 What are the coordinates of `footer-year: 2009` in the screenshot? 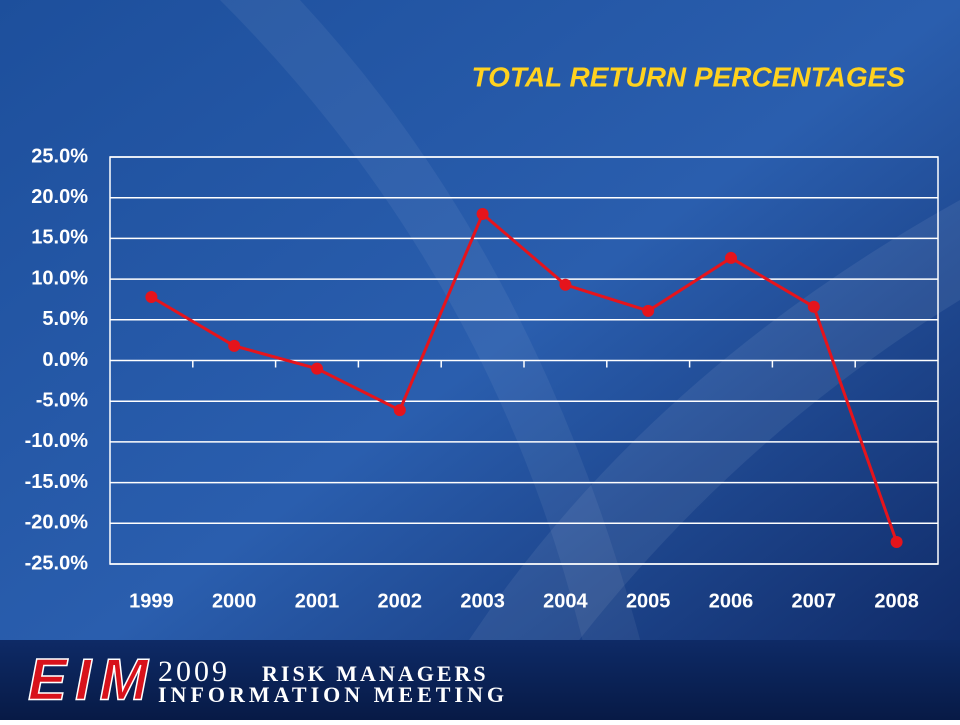 It's located at (194, 671).